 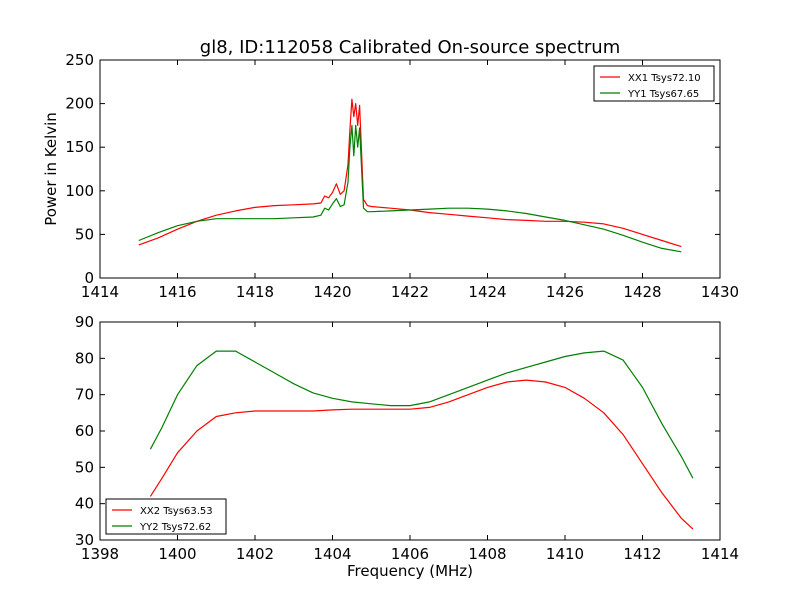 What do you see at coordinates (79, 147) in the screenshot?
I see `top-y-tick-label: 150` at bounding box center [79, 147].